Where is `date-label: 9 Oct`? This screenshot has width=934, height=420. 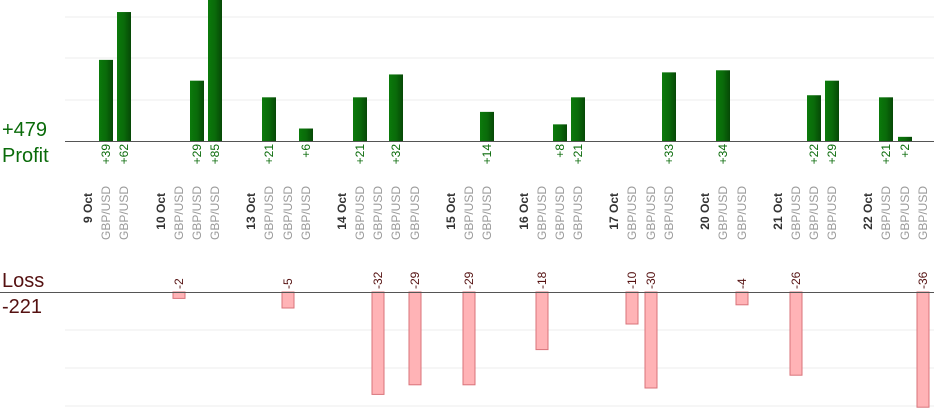 date-label: 9 Oct is located at coordinates (88, 208).